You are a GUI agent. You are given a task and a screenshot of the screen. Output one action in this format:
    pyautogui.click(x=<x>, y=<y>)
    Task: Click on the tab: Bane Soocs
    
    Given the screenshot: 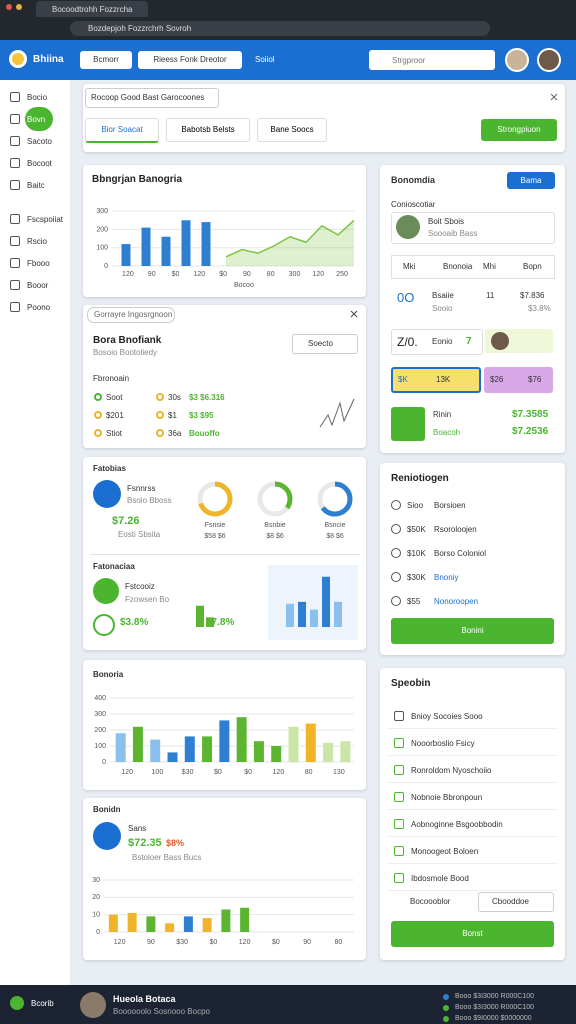 What is the action you would take?
    pyautogui.click(x=292, y=130)
    